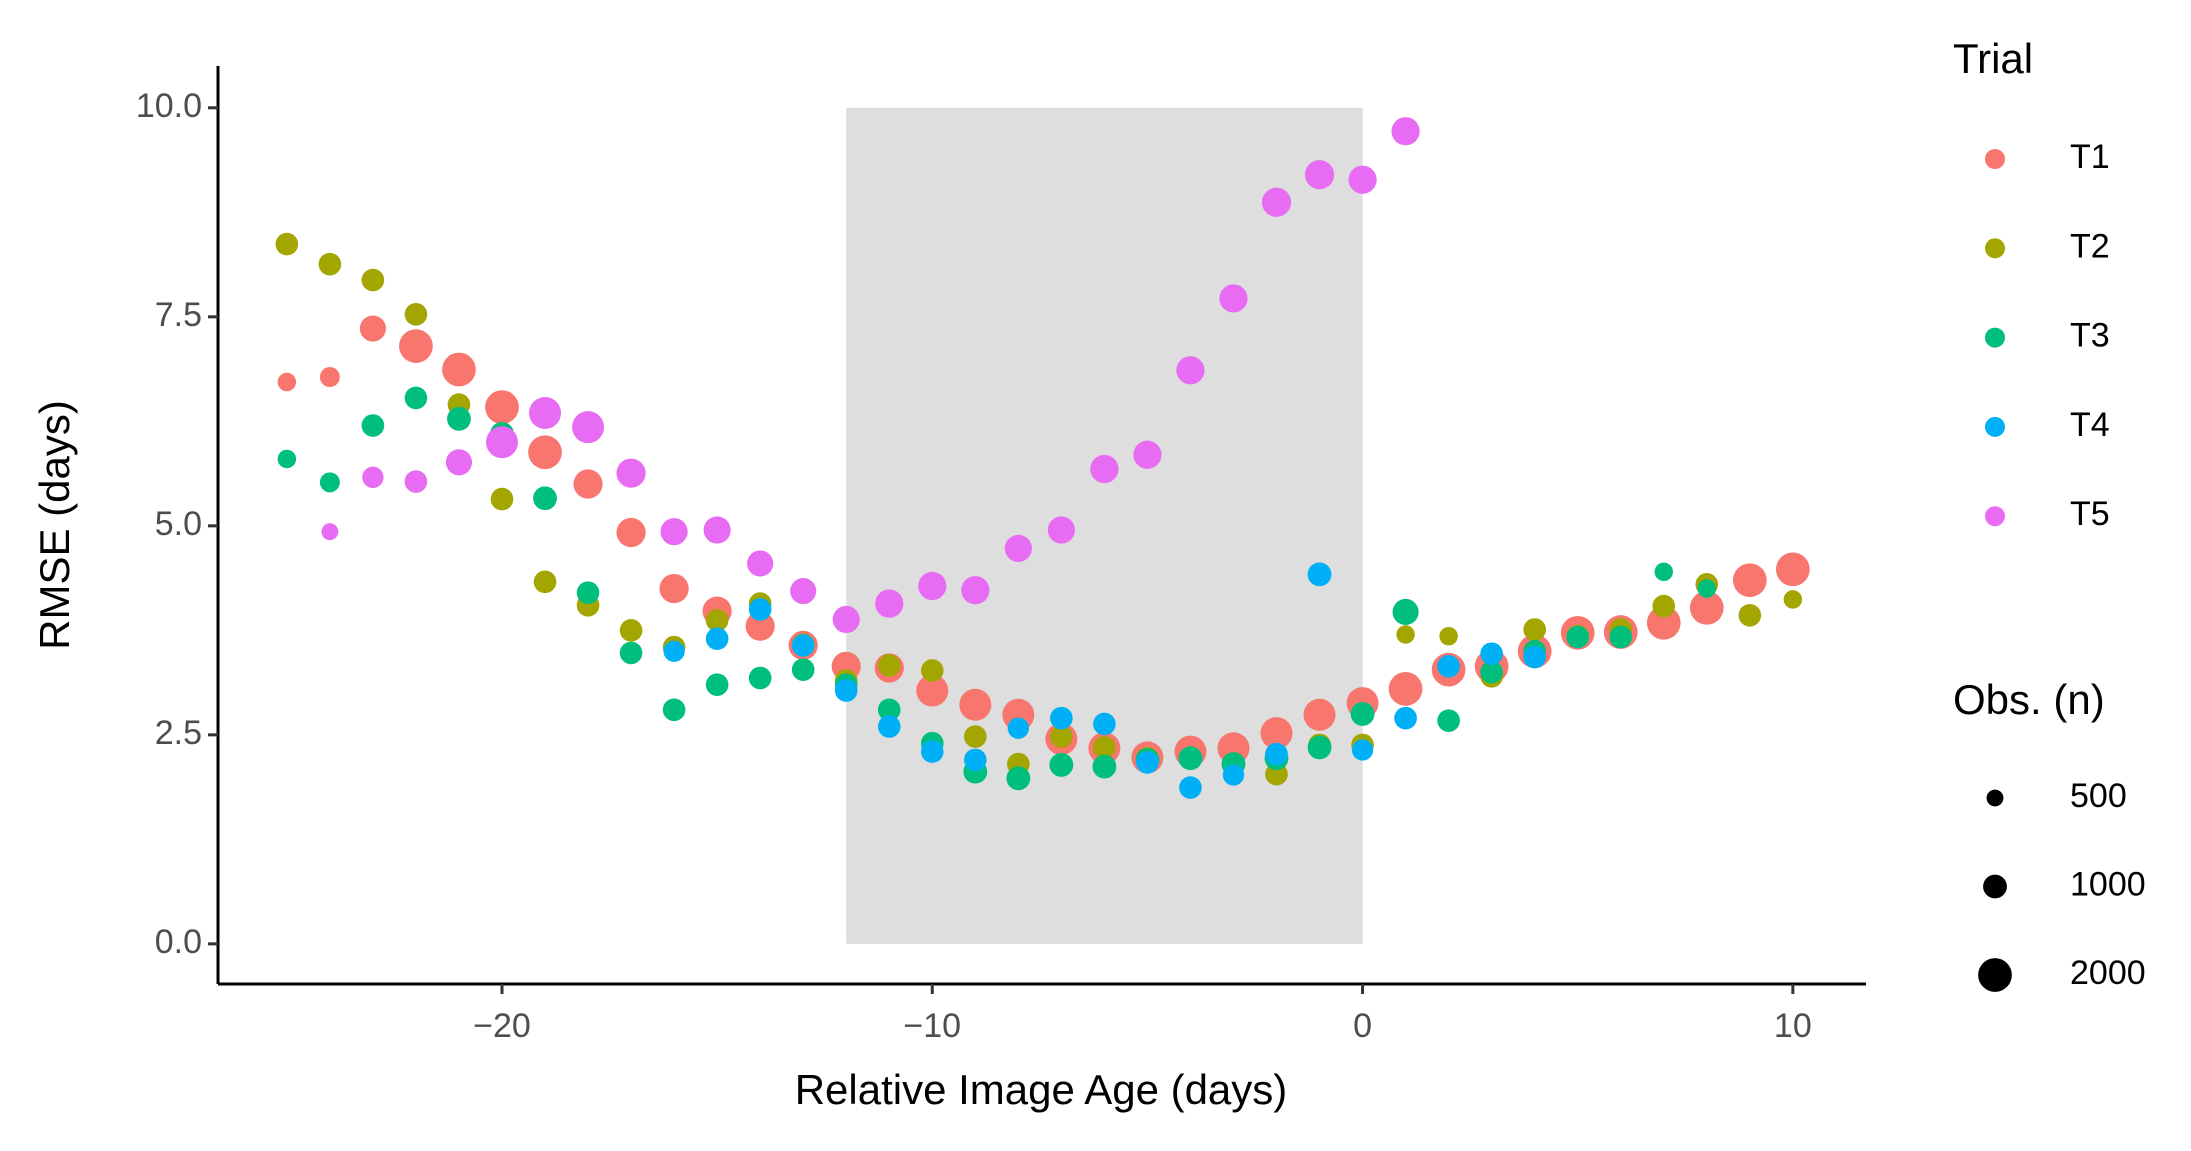  Describe the element at coordinates (502, 1026) in the screenshot. I see `x-tick-label: −20` at that location.